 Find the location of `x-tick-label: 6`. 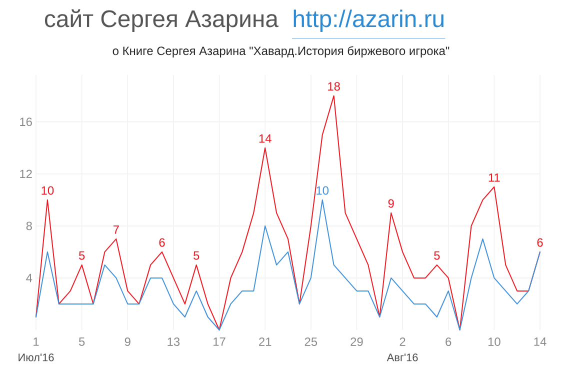

x-tick-label: 6 is located at coordinates (449, 342).